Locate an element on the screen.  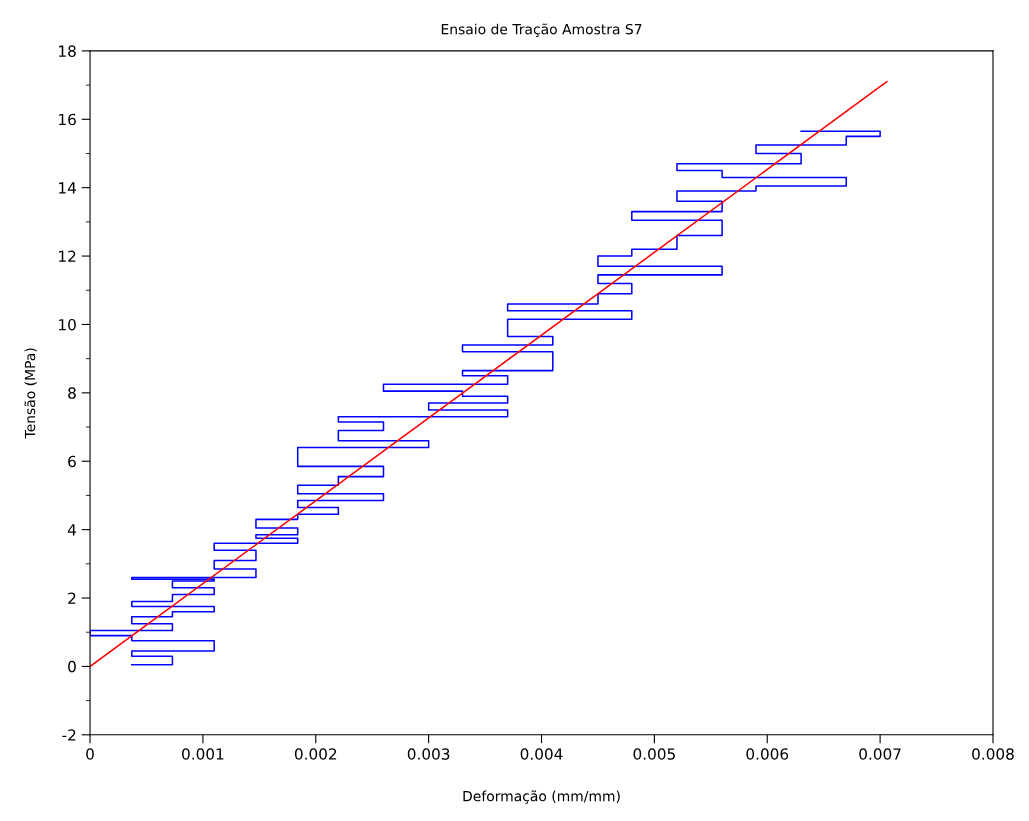
y-tick-label: 14 is located at coordinates (67, 188).